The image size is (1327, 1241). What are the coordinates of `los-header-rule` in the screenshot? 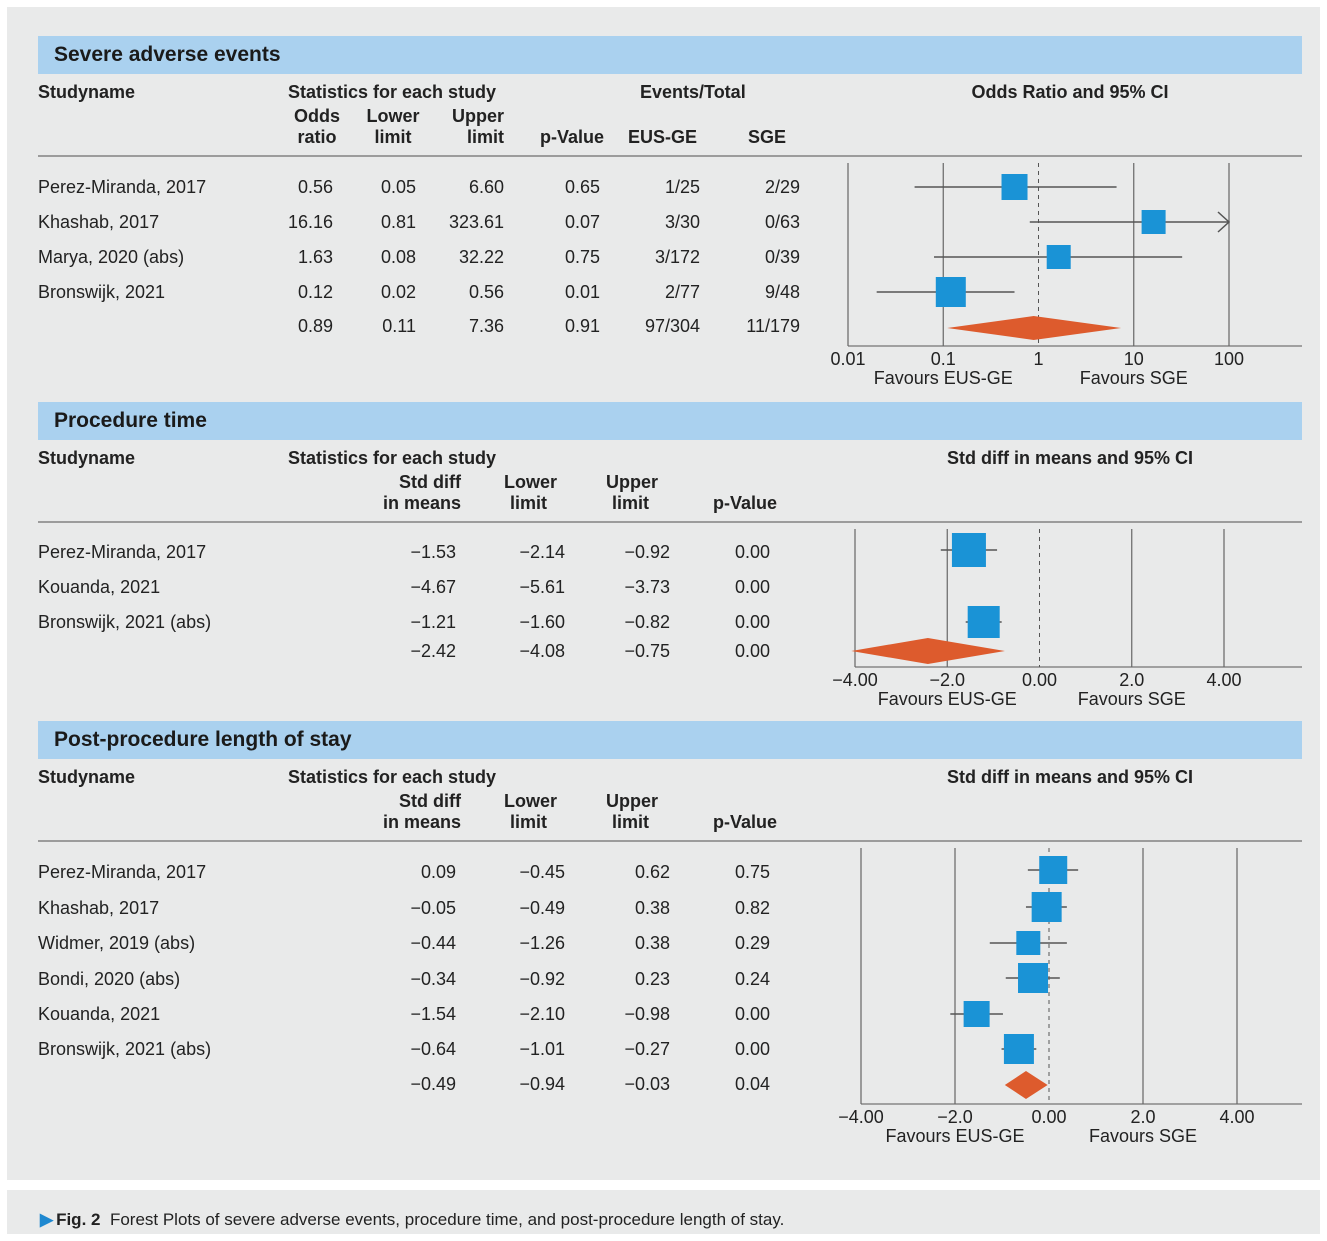 It's located at (670, 841).